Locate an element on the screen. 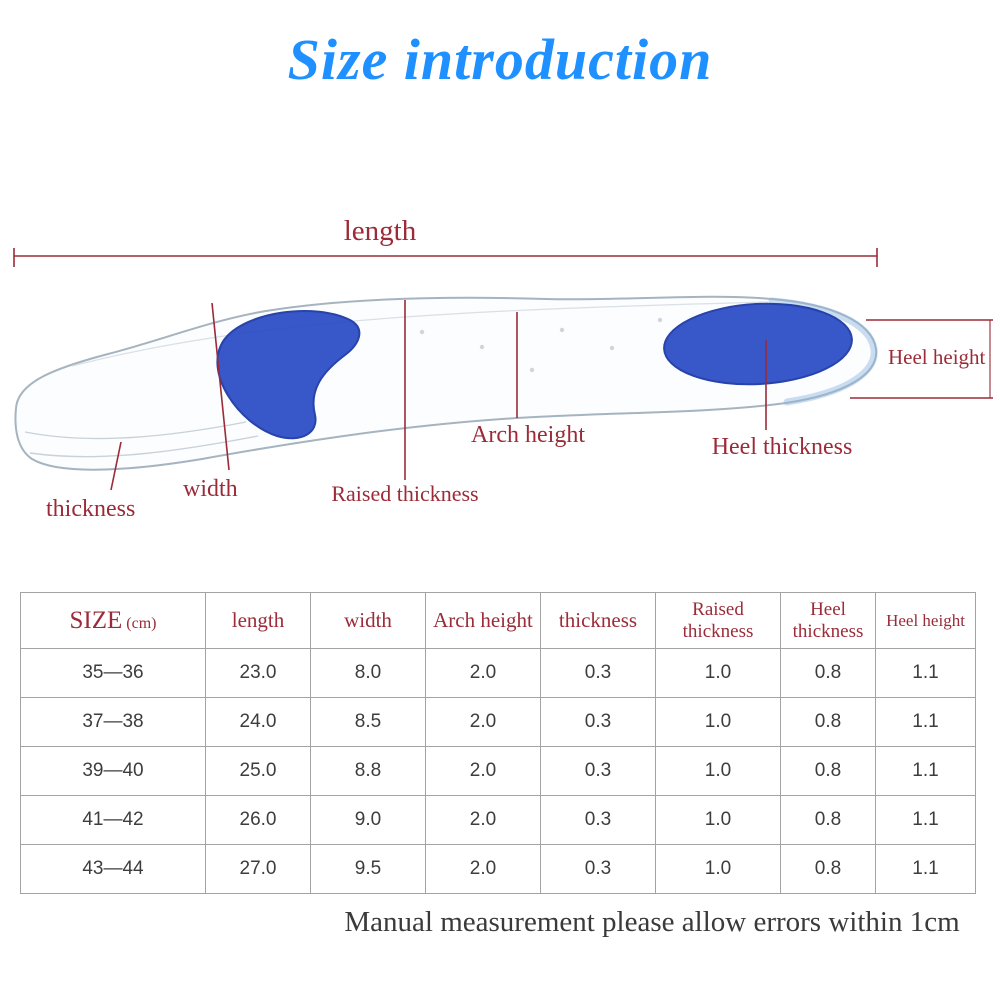 The image size is (1000, 1000). col-header-heel-height: Heel height is located at coordinates (925, 620).